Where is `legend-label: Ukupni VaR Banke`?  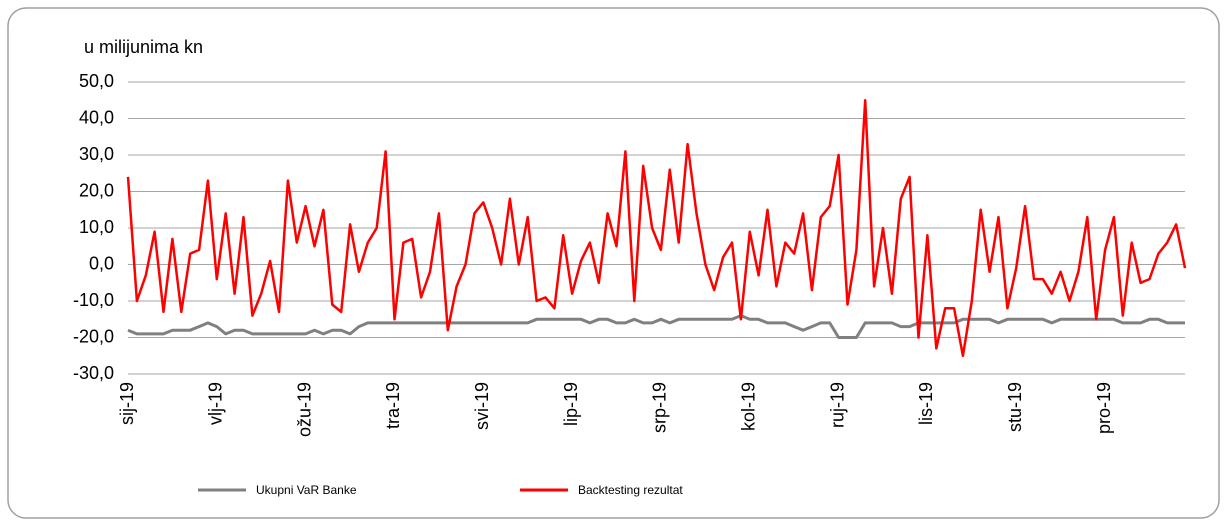 legend-label: Ukupni VaR Banke is located at coordinates (306, 490).